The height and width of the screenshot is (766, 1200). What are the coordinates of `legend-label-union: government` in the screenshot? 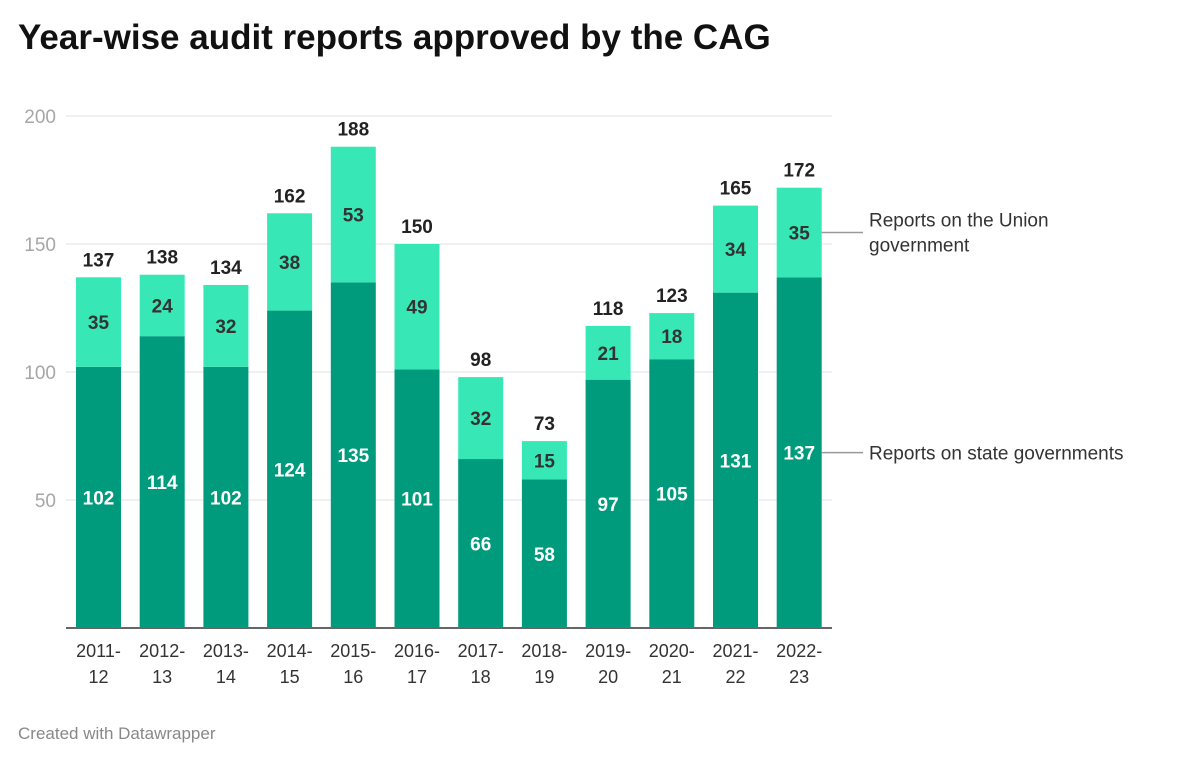 It's located at (919, 245).